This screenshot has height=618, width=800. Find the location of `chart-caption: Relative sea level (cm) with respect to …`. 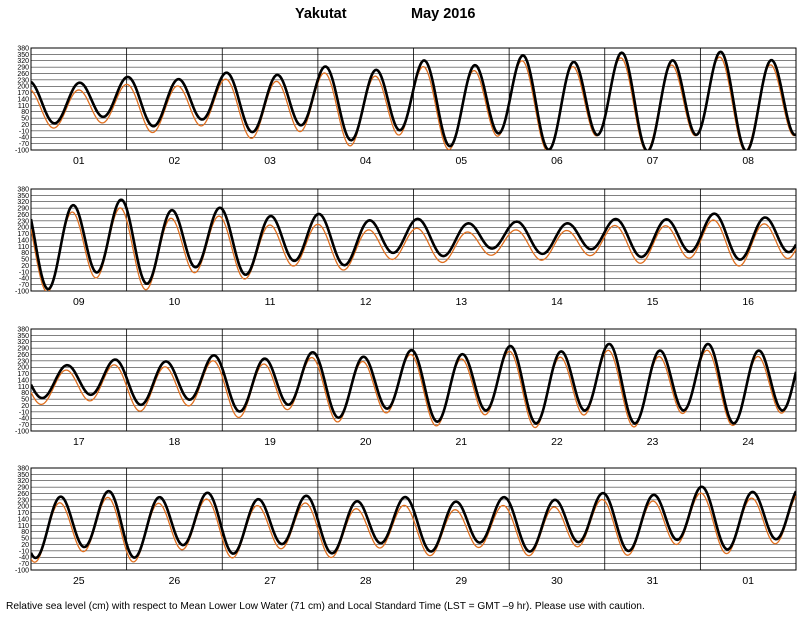

chart-caption: Relative sea level (cm) with respect to … is located at coordinates (325, 606).